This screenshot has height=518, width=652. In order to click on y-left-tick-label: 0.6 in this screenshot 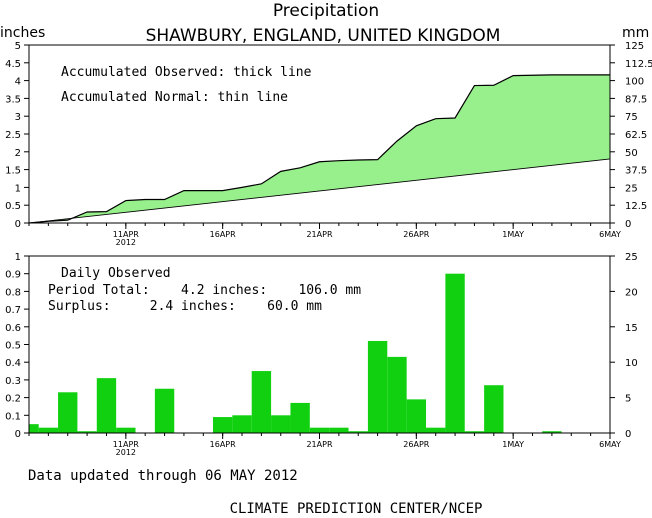, I will do `click(13, 328)`.